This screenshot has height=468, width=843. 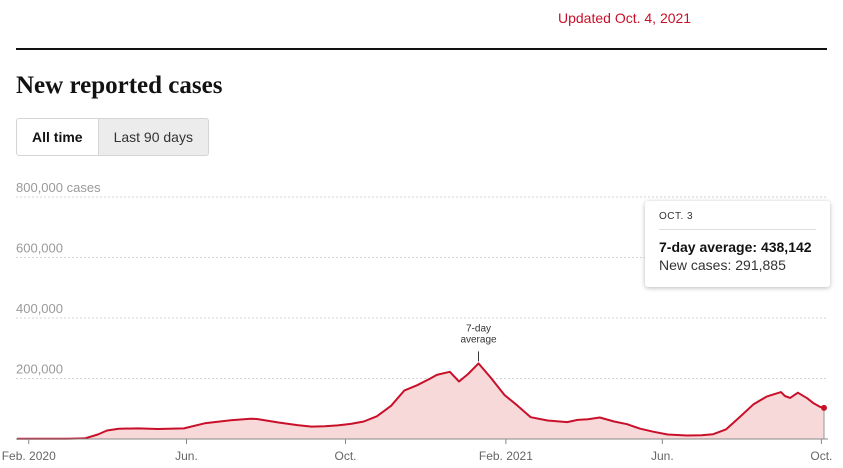 I want to click on header-rule, so click(x=421, y=49).